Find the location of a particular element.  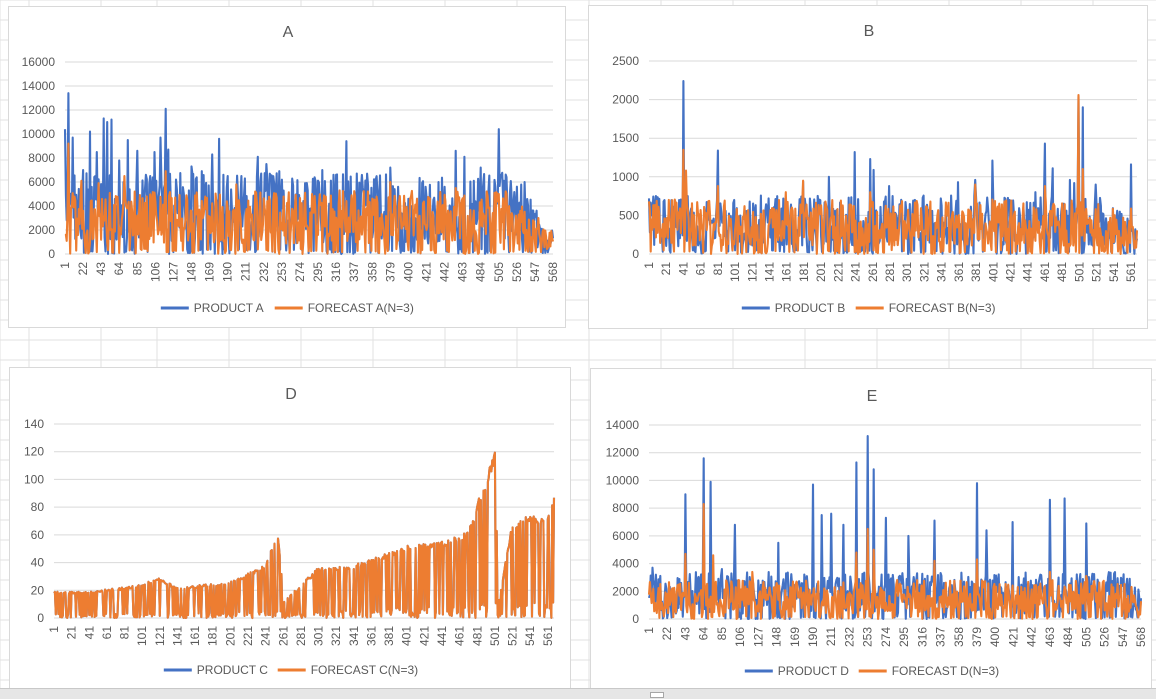

x-tick-label: 21 is located at coordinates (72, 633).